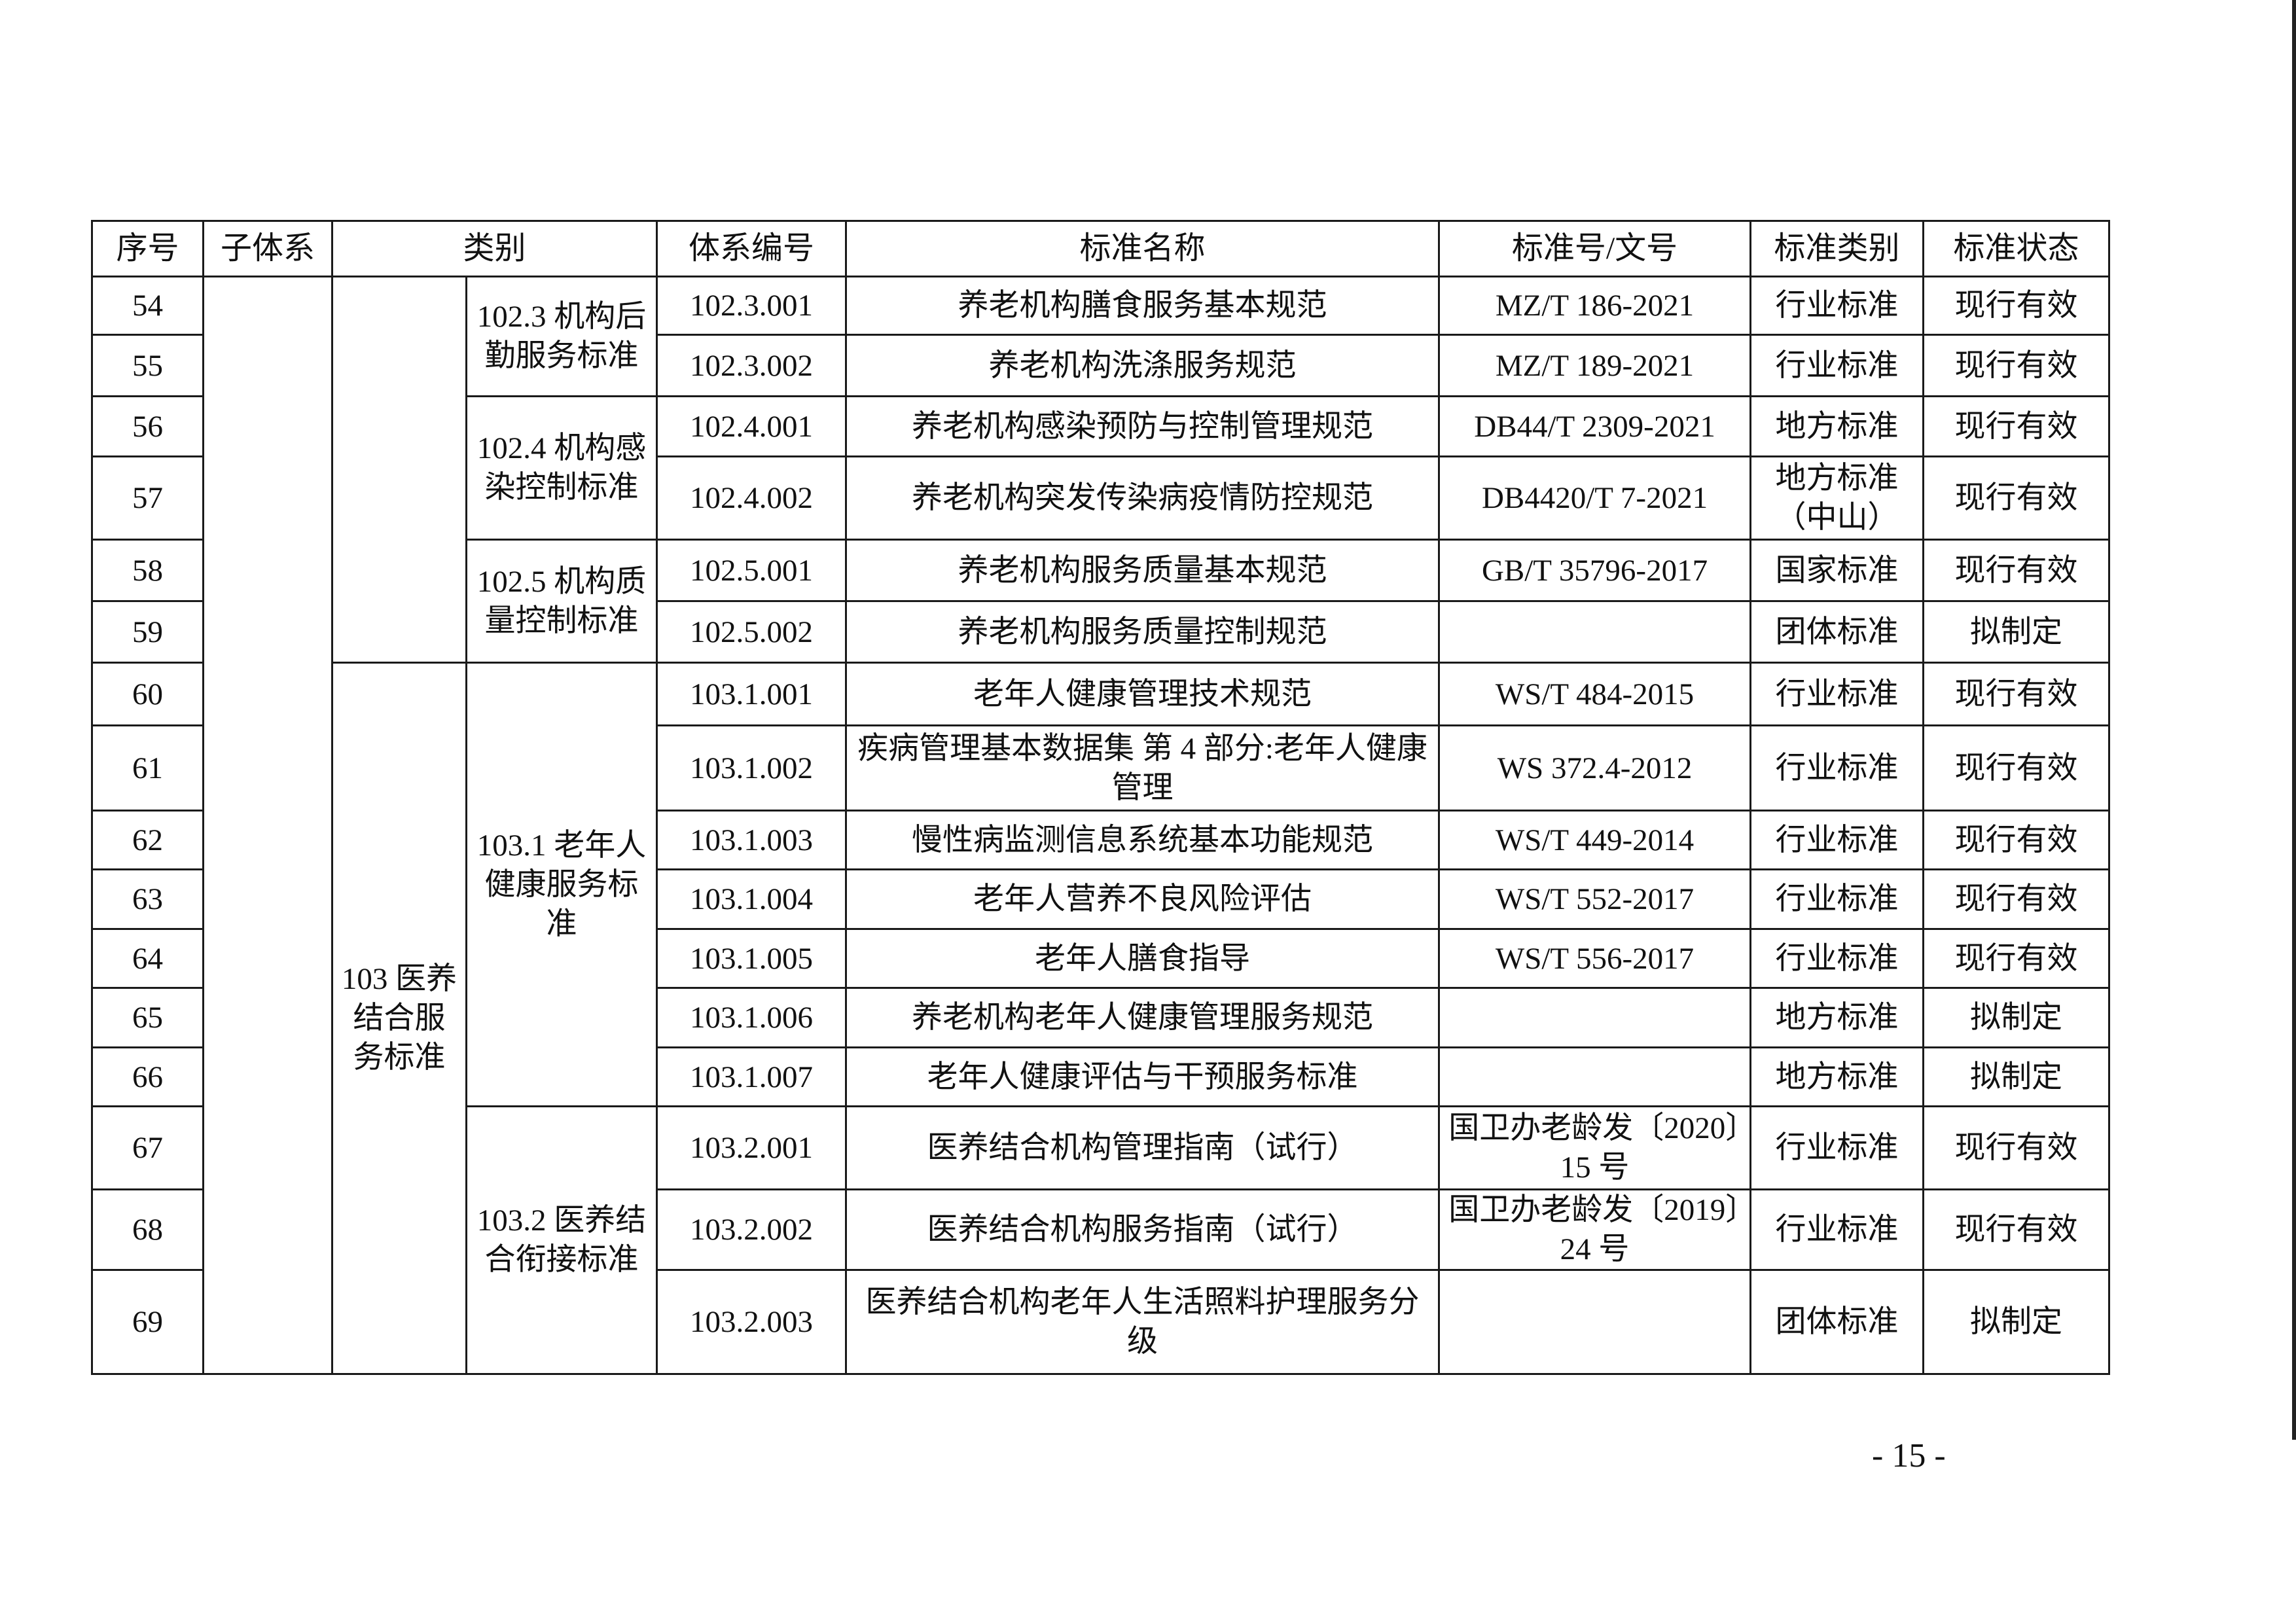 The height and width of the screenshot is (1623, 2296). What do you see at coordinates (752, 840) in the screenshot?
I see `system-code: 103.1.003` at bounding box center [752, 840].